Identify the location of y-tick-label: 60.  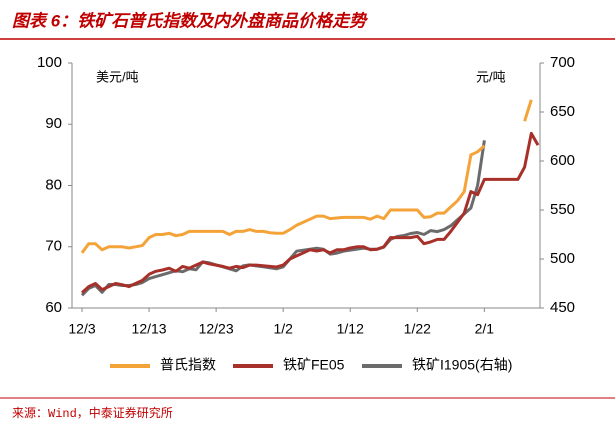
(53, 307).